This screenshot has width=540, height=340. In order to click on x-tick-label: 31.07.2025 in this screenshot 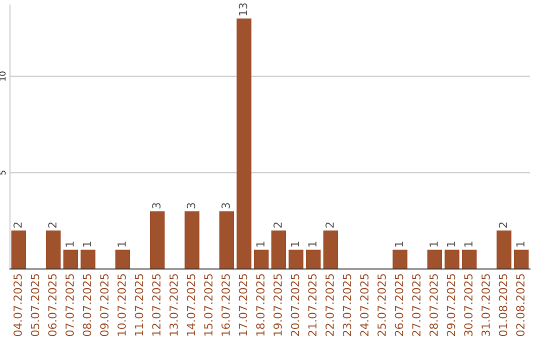, I will do `click(485, 305)`.